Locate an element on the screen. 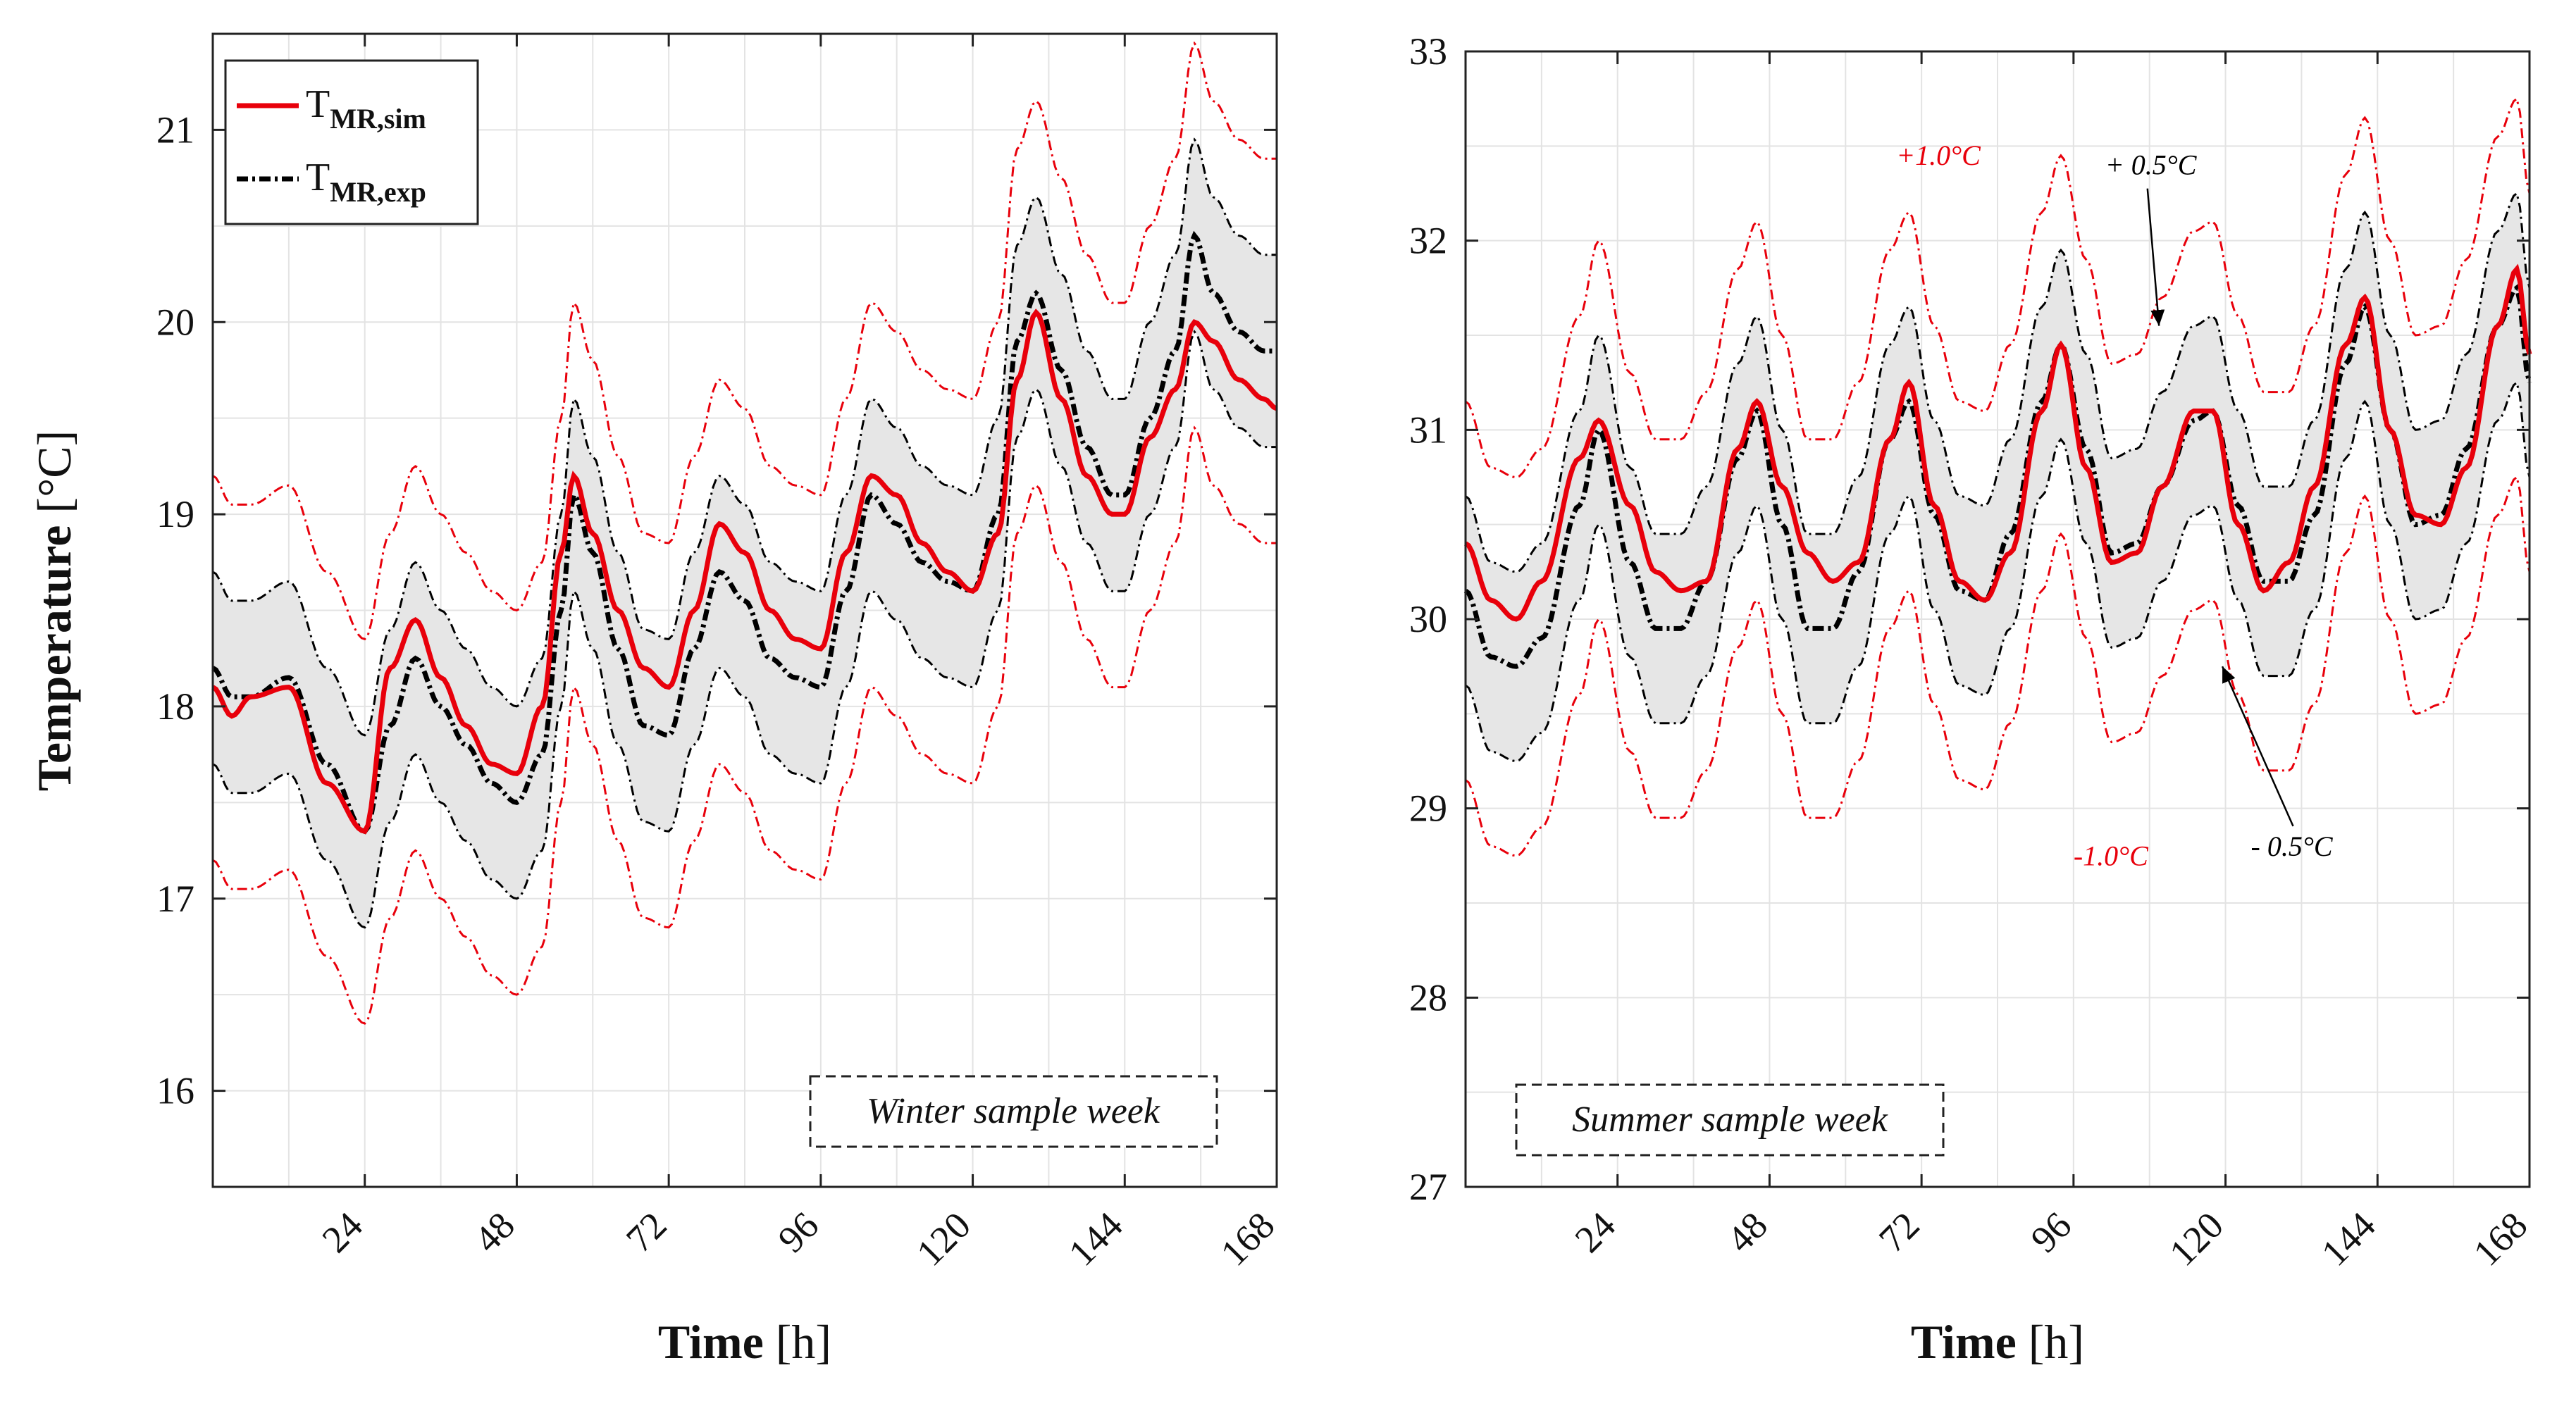  lower-outer-bound-line is located at coordinates (1998, 666).